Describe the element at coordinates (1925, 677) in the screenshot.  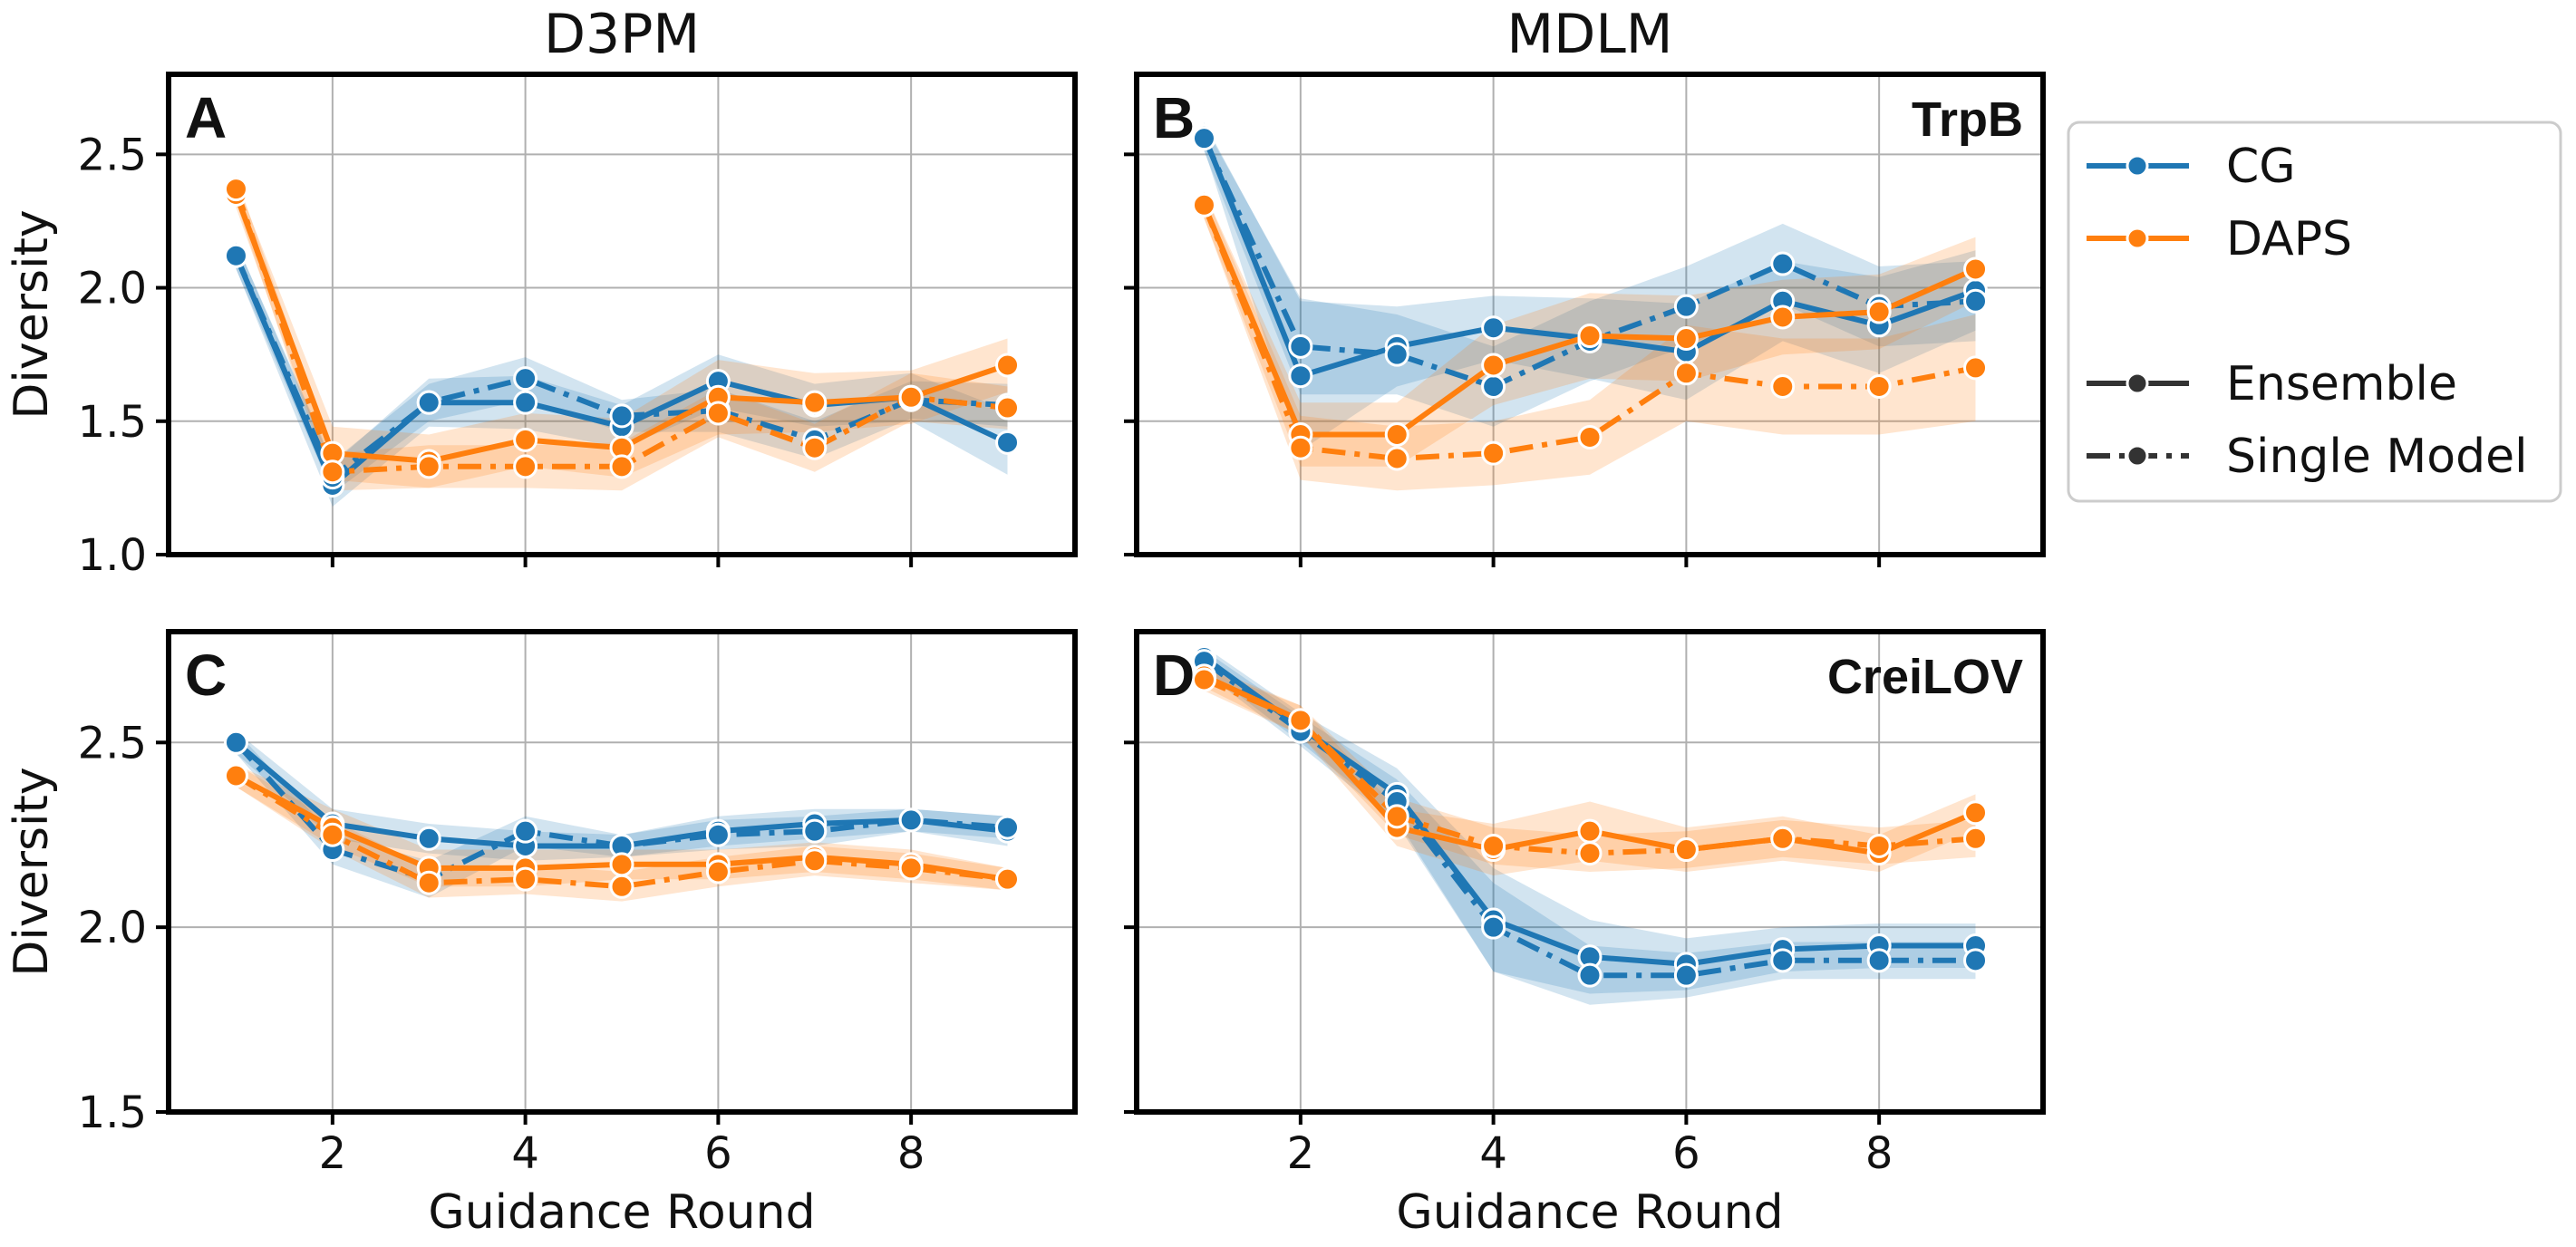
I see `dataset-label-d: CreiLOV` at that location.